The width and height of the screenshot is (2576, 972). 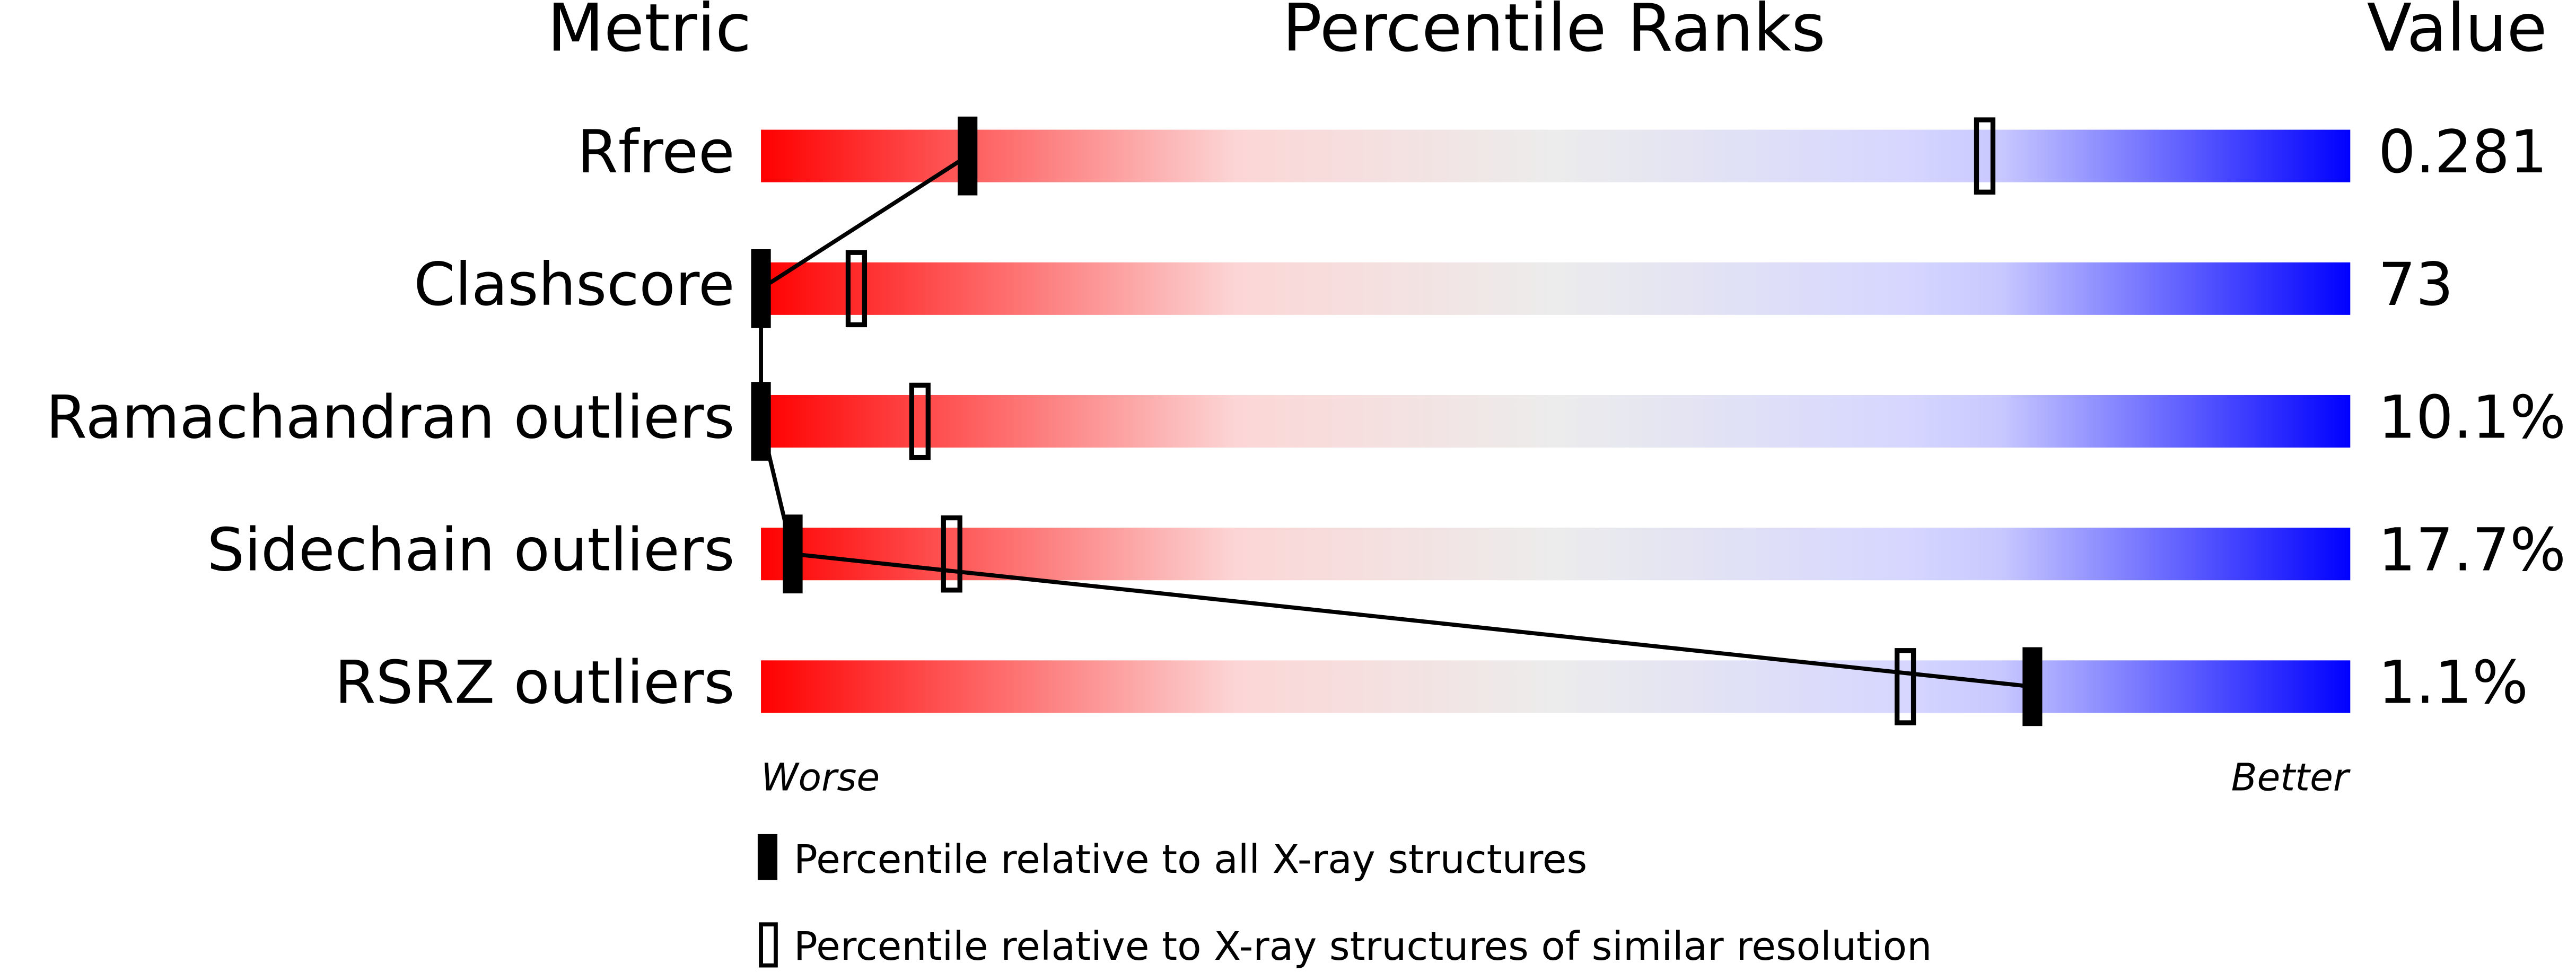 I want to click on value-label: 17.7%, so click(x=2472, y=550).